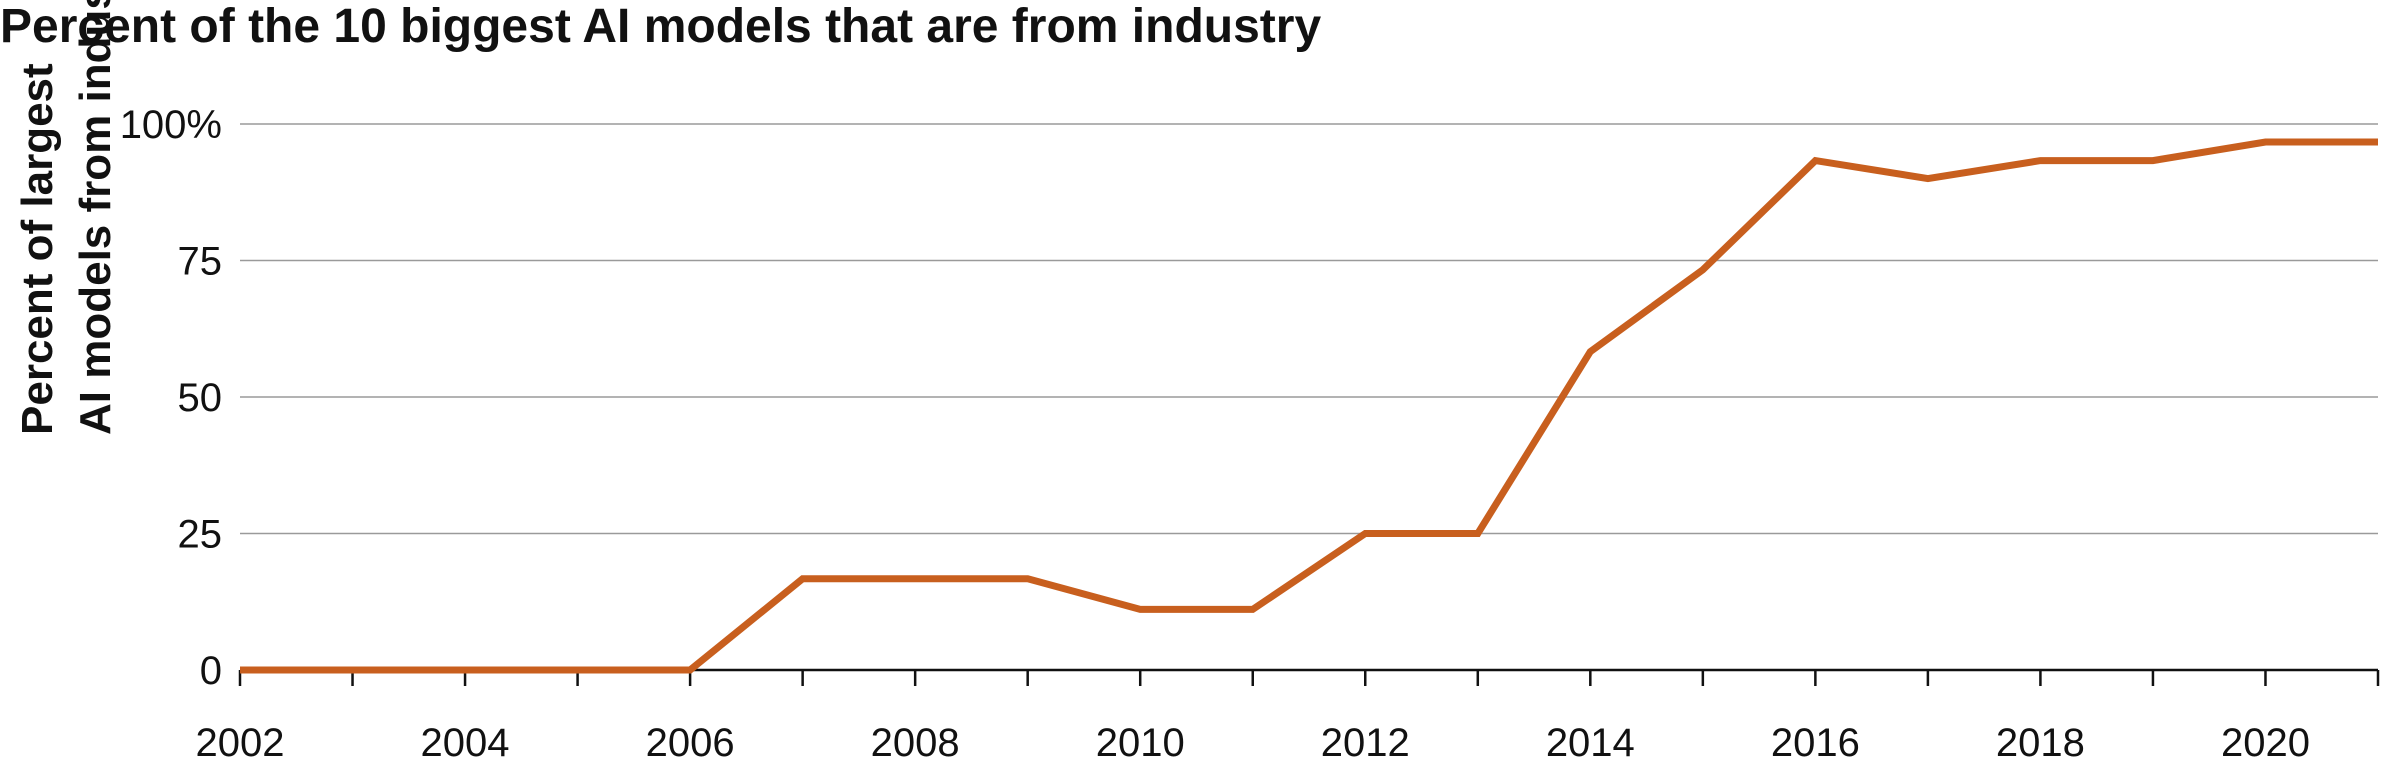  Describe the element at coordinates (1590, 739) in the screenshot. I see `x-tick-label-2014: 2014` at that location.